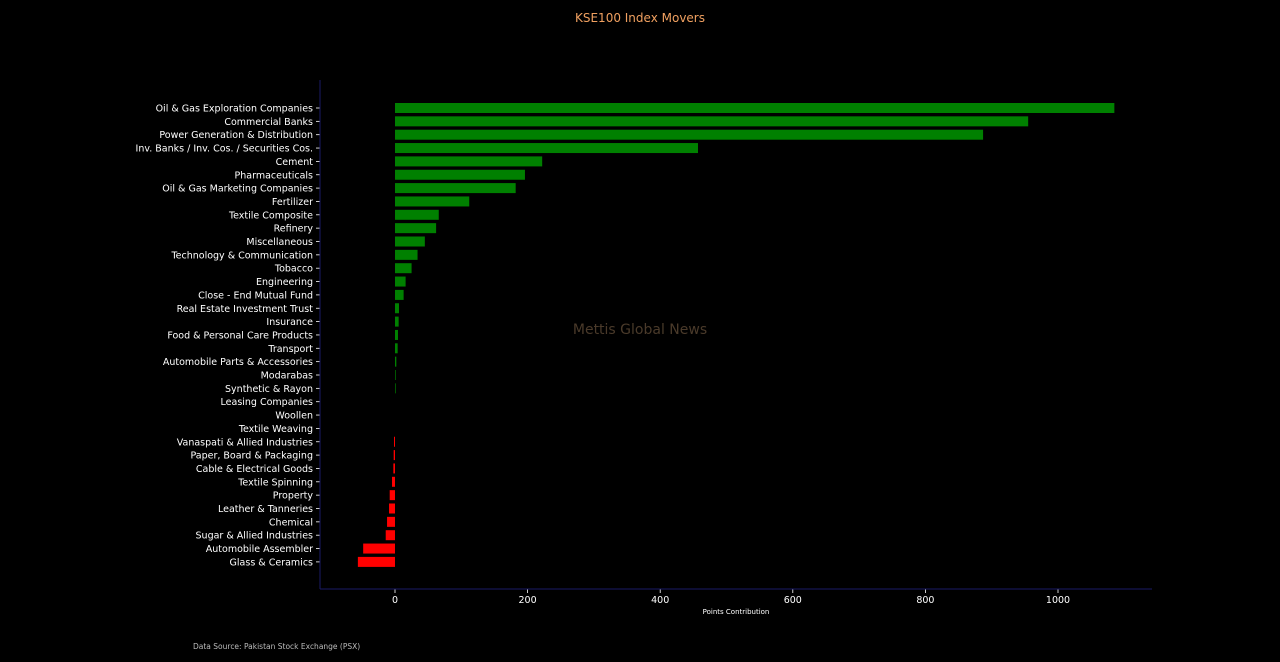 The image size is (1280, 662). I want to click on category-label: Tobacco, so click(293, 269).